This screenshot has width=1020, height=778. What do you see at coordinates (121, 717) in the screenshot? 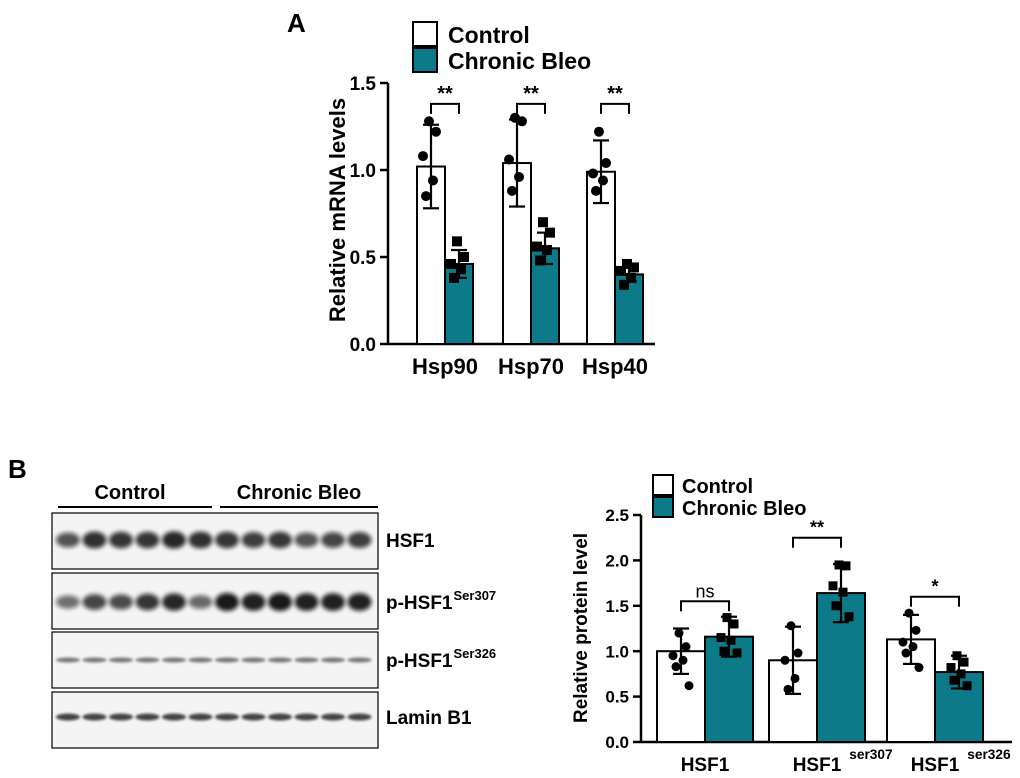
I see `blot-band-r3-l2` at bounding box center [121, 717].